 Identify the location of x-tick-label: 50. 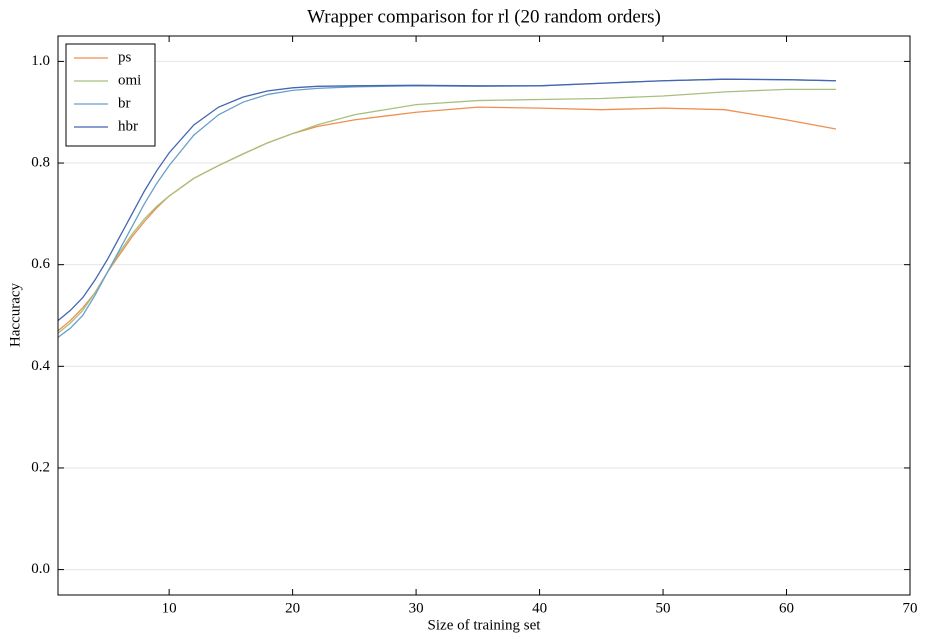
(663, 608).